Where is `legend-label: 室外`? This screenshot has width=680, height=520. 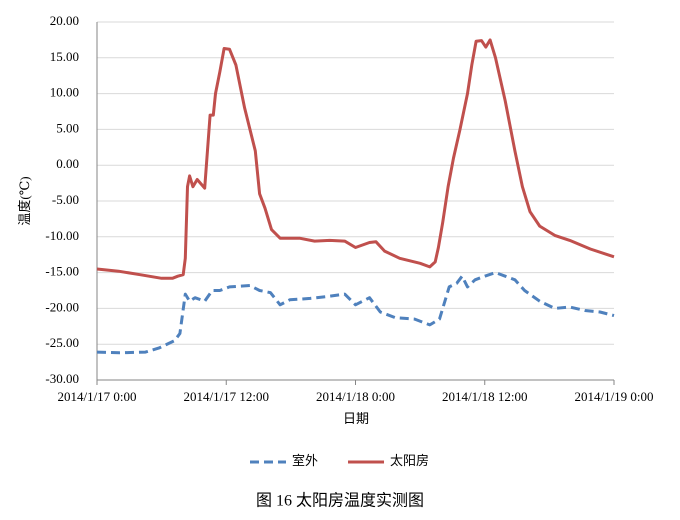
legend-label: 室外 is located at coordinates (305, 460).